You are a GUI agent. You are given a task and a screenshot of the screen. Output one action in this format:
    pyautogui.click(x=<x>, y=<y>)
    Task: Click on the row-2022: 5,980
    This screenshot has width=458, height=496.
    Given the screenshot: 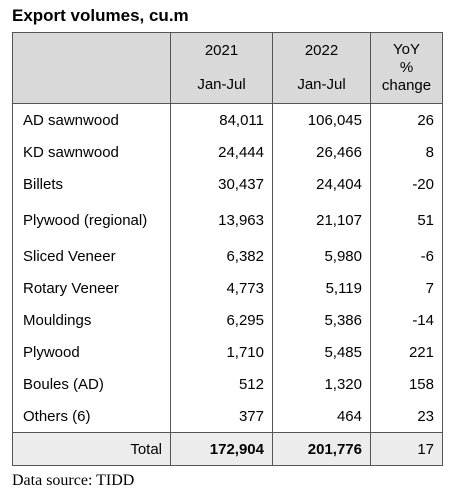 What is the action you would take?
    pyautogui.click(x=321, y=256)
    